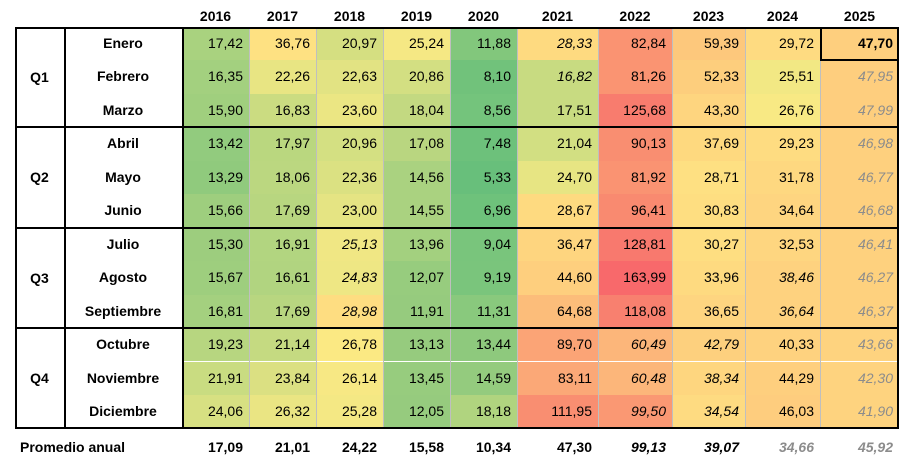 This screenshot has width=902, height=463. What do you see at coordinates (123, 344) in the screenshot?
I see `month-label: Octubre` at bounding box center [123, 344].